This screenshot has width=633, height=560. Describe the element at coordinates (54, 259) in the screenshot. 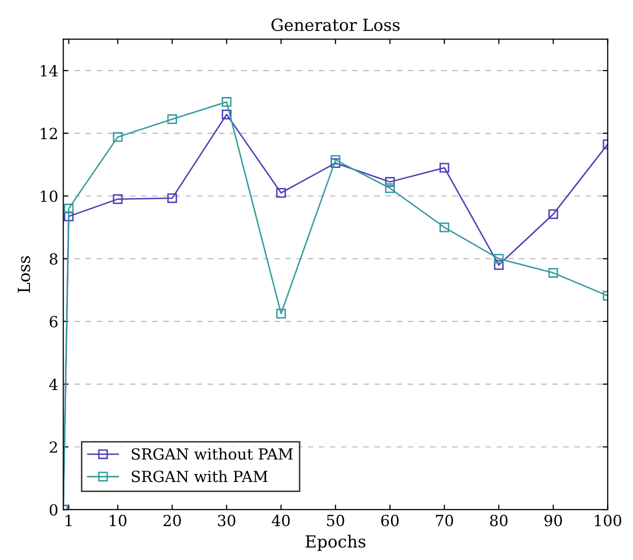

I see `y-tick-label: 8` at that location.